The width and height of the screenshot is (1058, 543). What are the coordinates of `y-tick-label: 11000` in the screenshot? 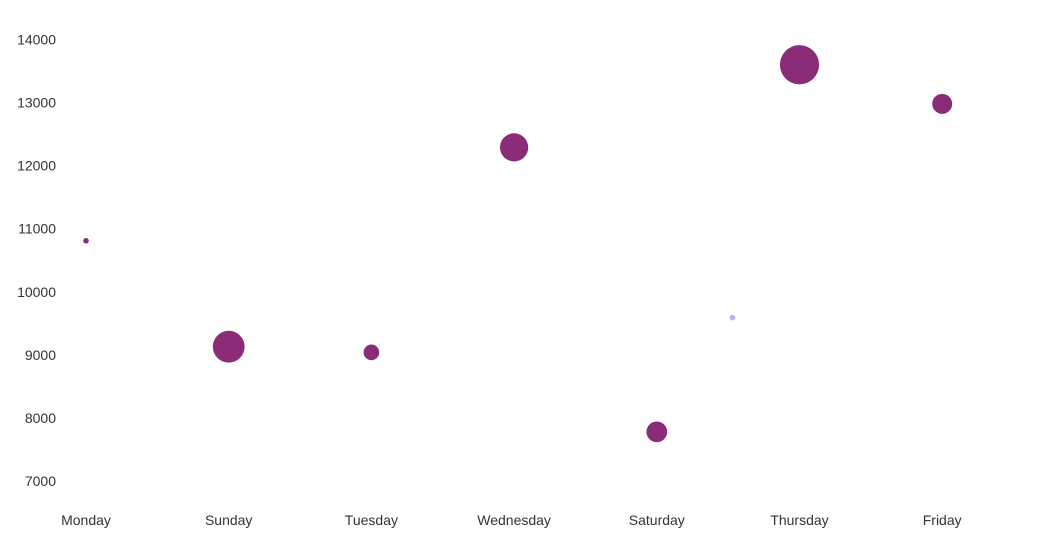 It's located at (37, 229).